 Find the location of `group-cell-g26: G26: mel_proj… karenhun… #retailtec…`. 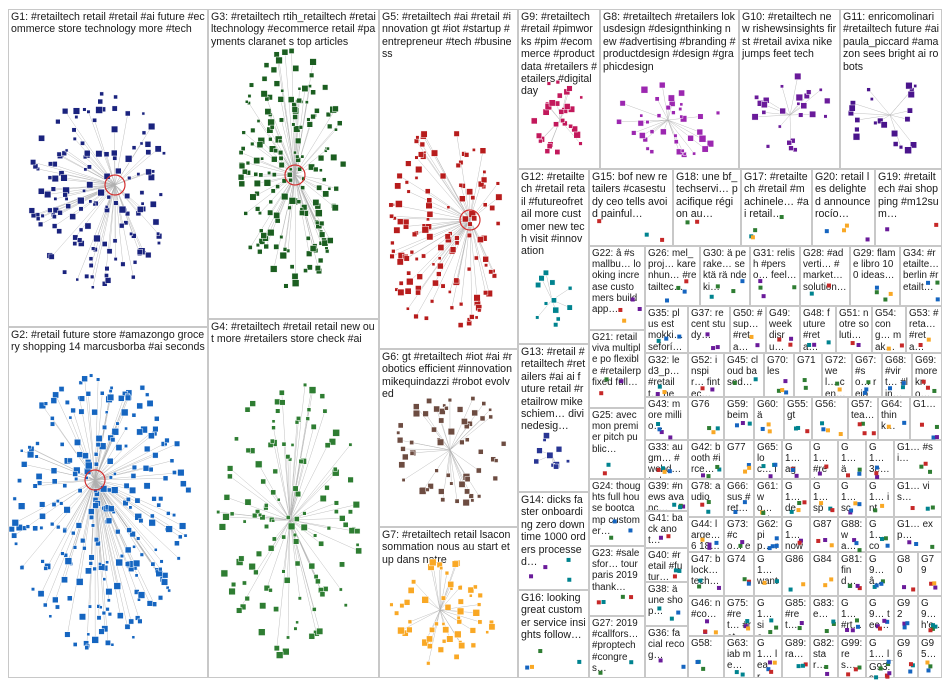

group-cell-g26: G26: mel_proj… karenhun… #retailtec… is located at coordinates (672, 276).